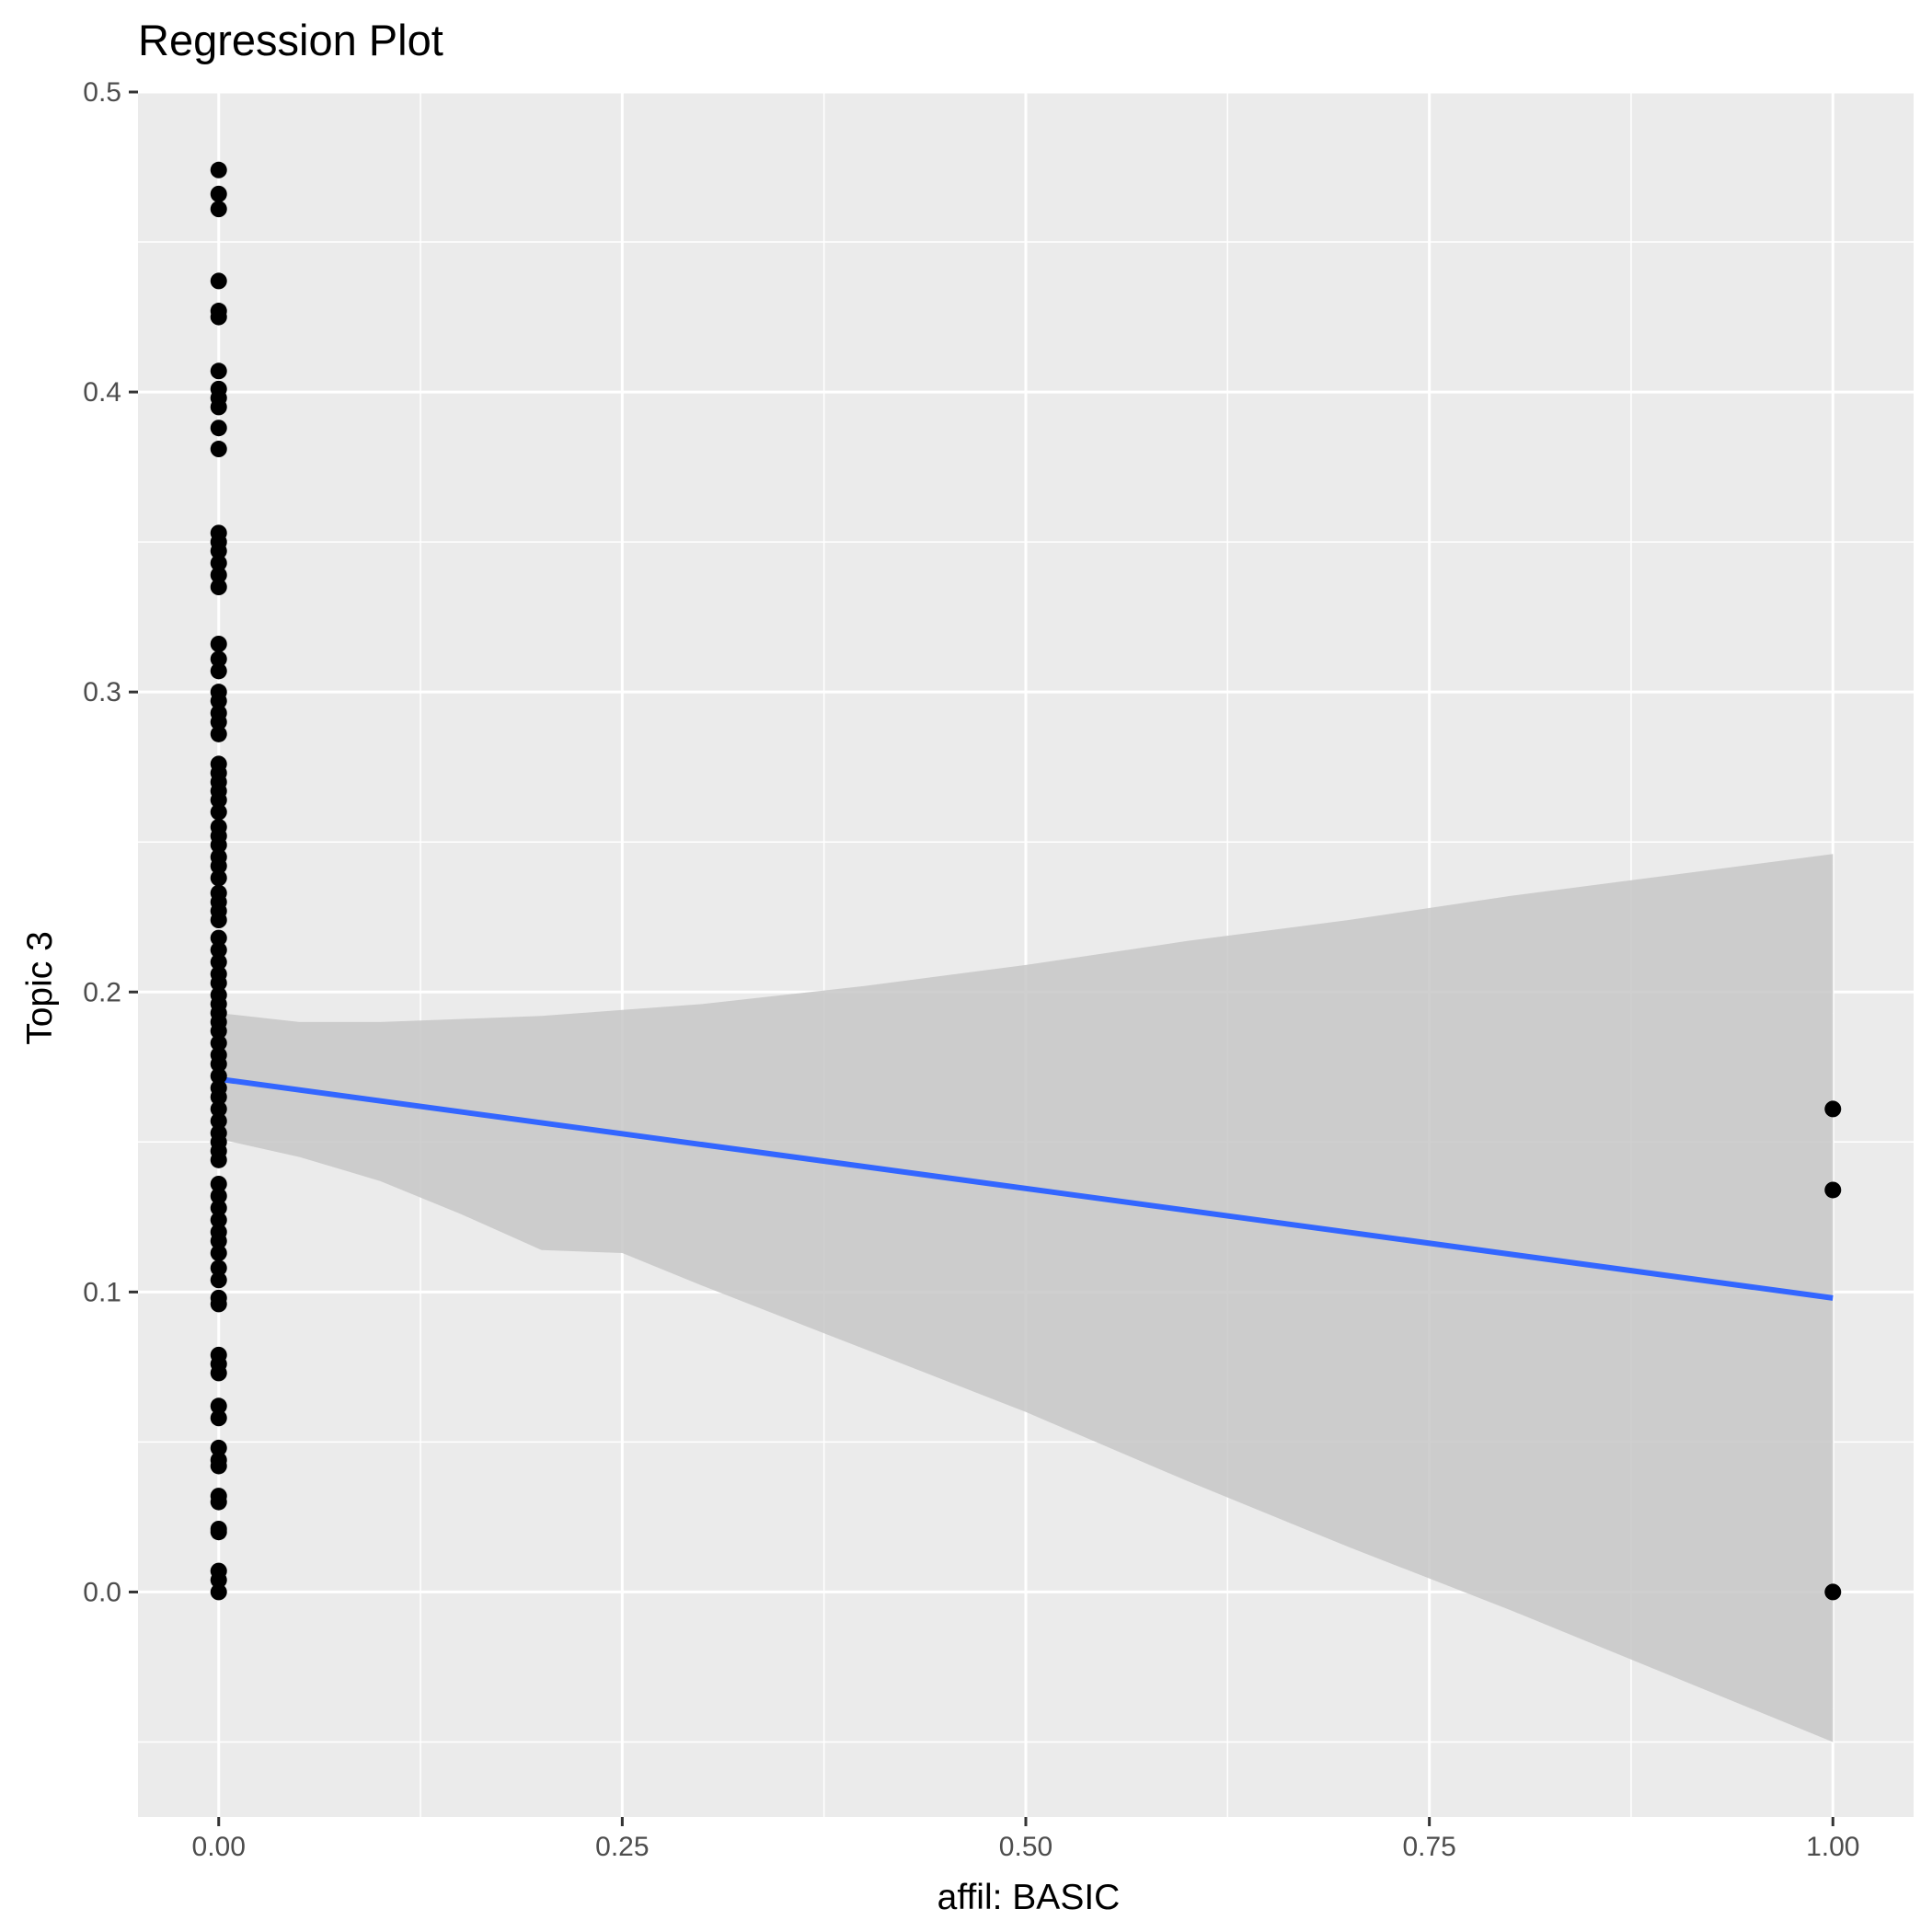 The image size is (1932, 1932). Describe the element at coordinates (40, 988) in the screenshot. I see `y-axis-title: Topic 3` at that location.